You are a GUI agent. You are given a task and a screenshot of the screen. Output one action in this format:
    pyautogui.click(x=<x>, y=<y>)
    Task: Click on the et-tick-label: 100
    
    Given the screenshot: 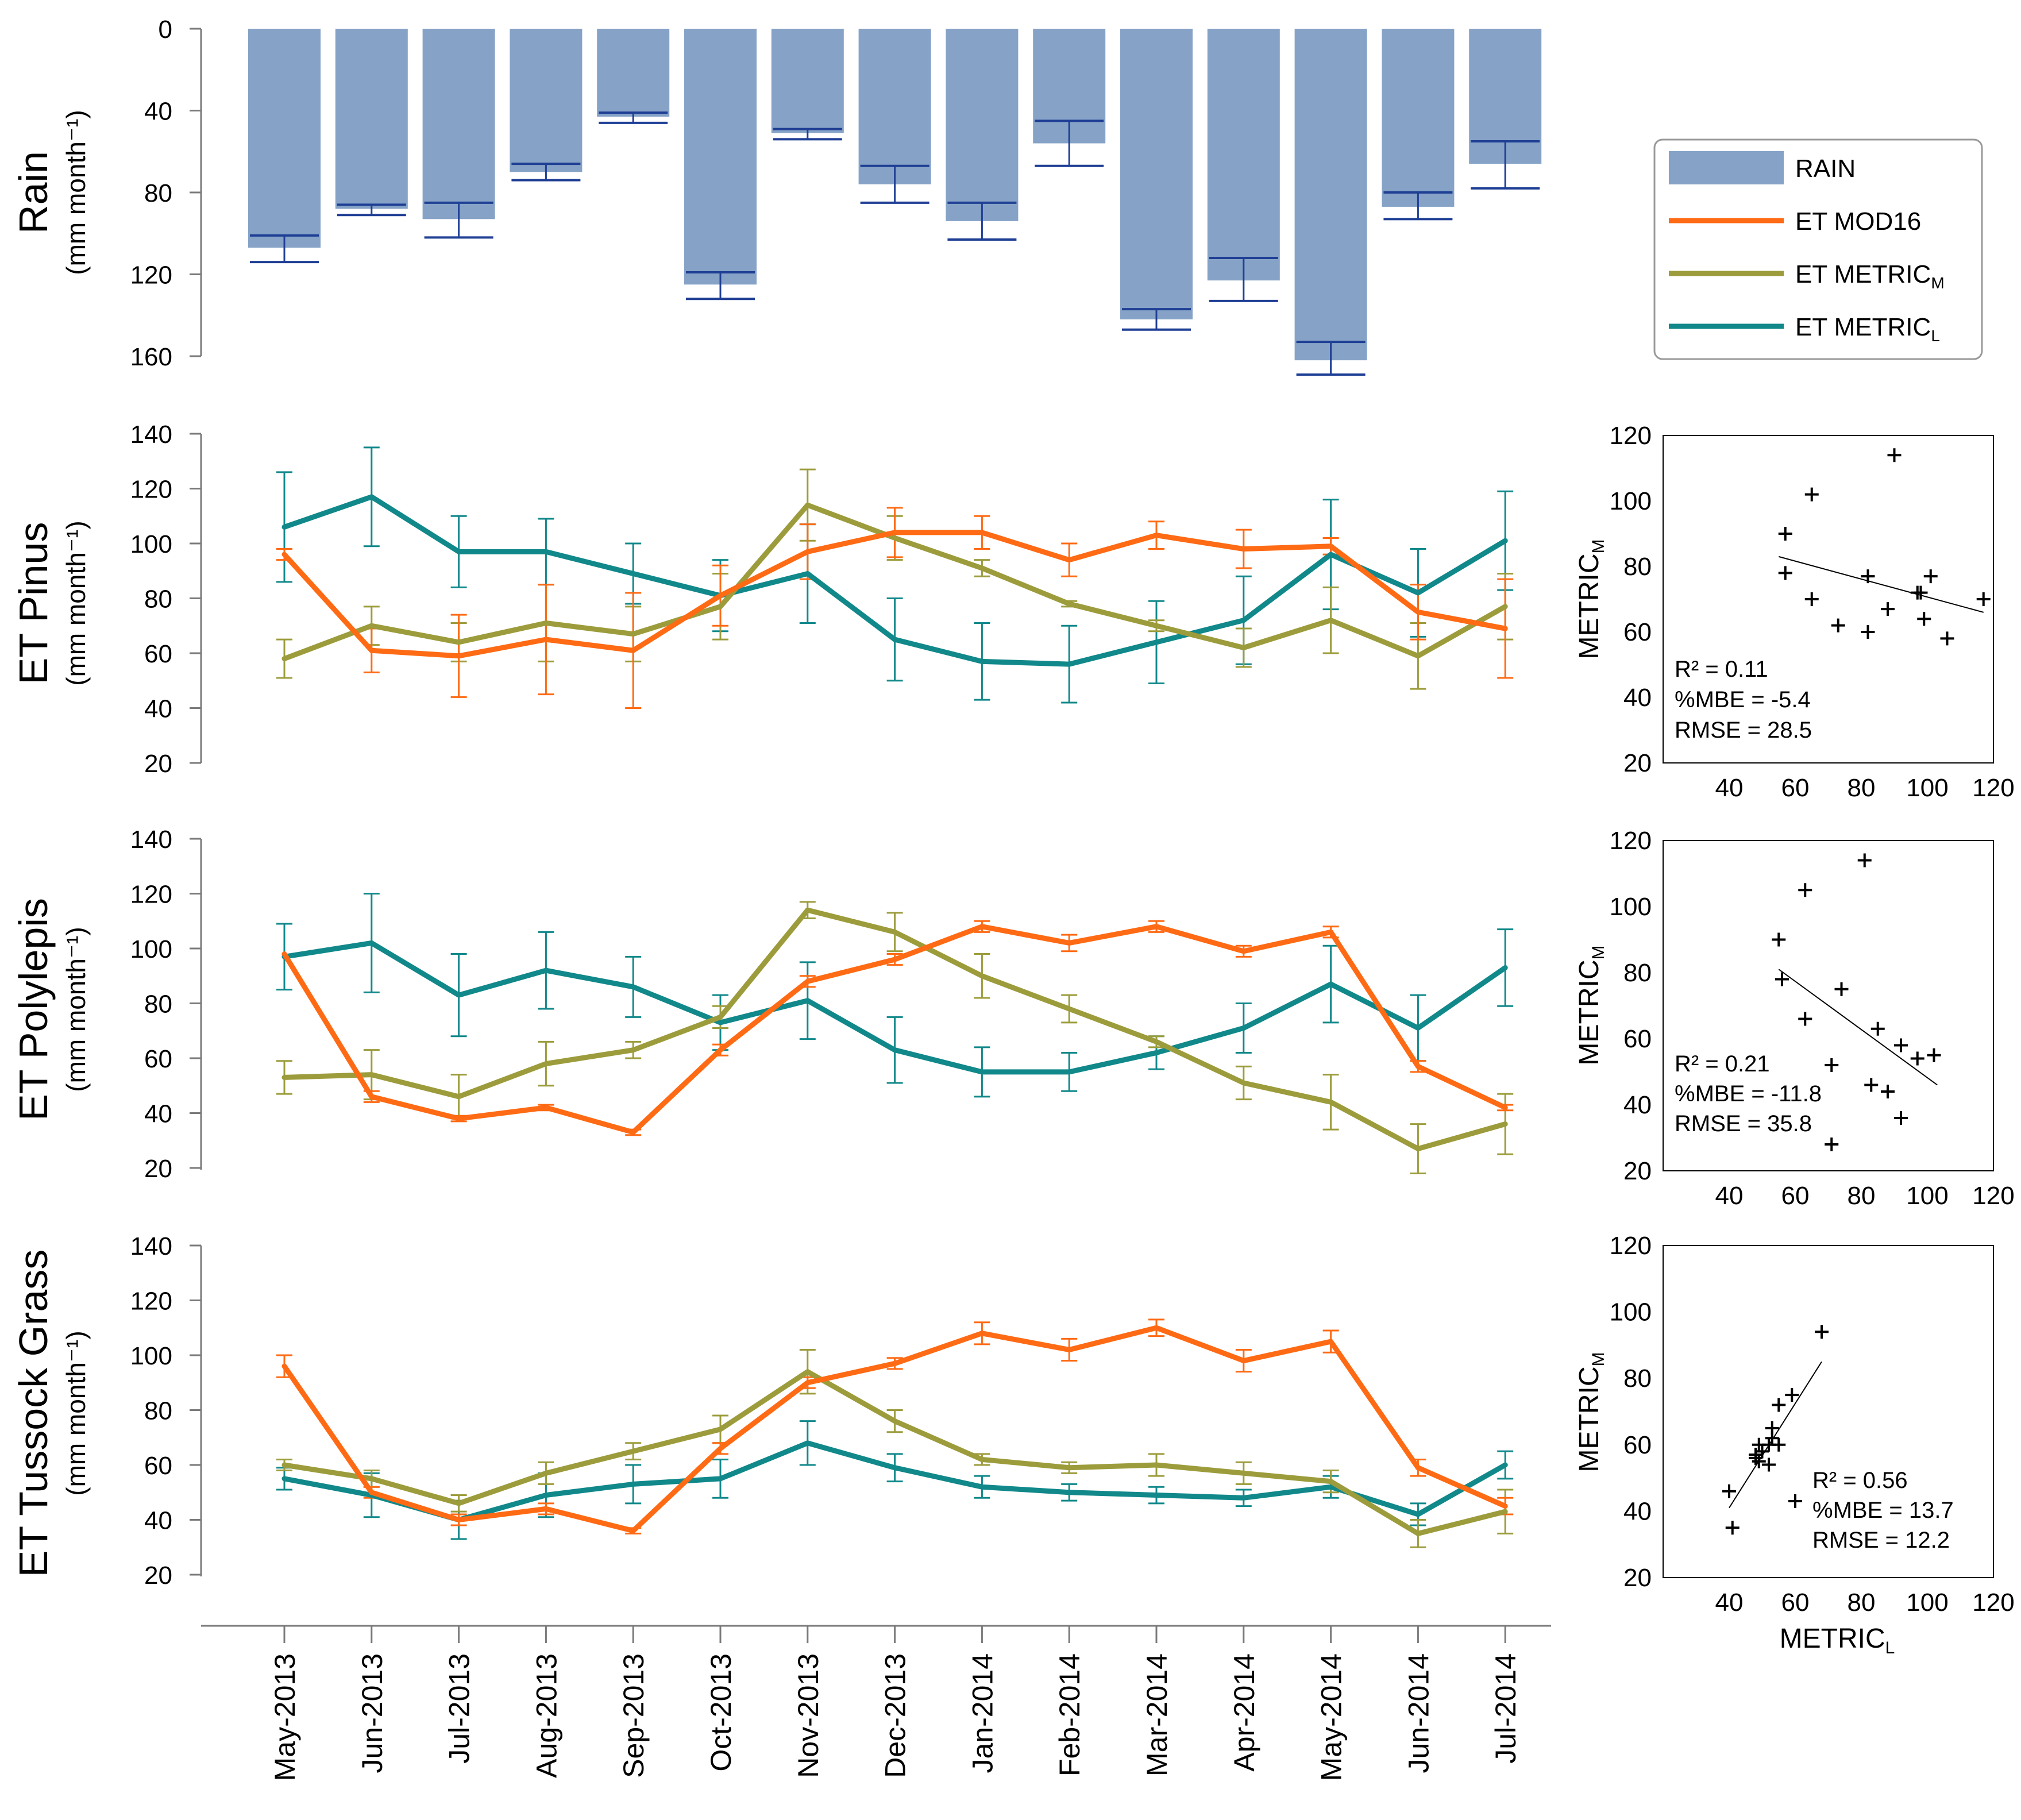 What is the action you would take?
    pyautogui.click(x=151, y=544)
    